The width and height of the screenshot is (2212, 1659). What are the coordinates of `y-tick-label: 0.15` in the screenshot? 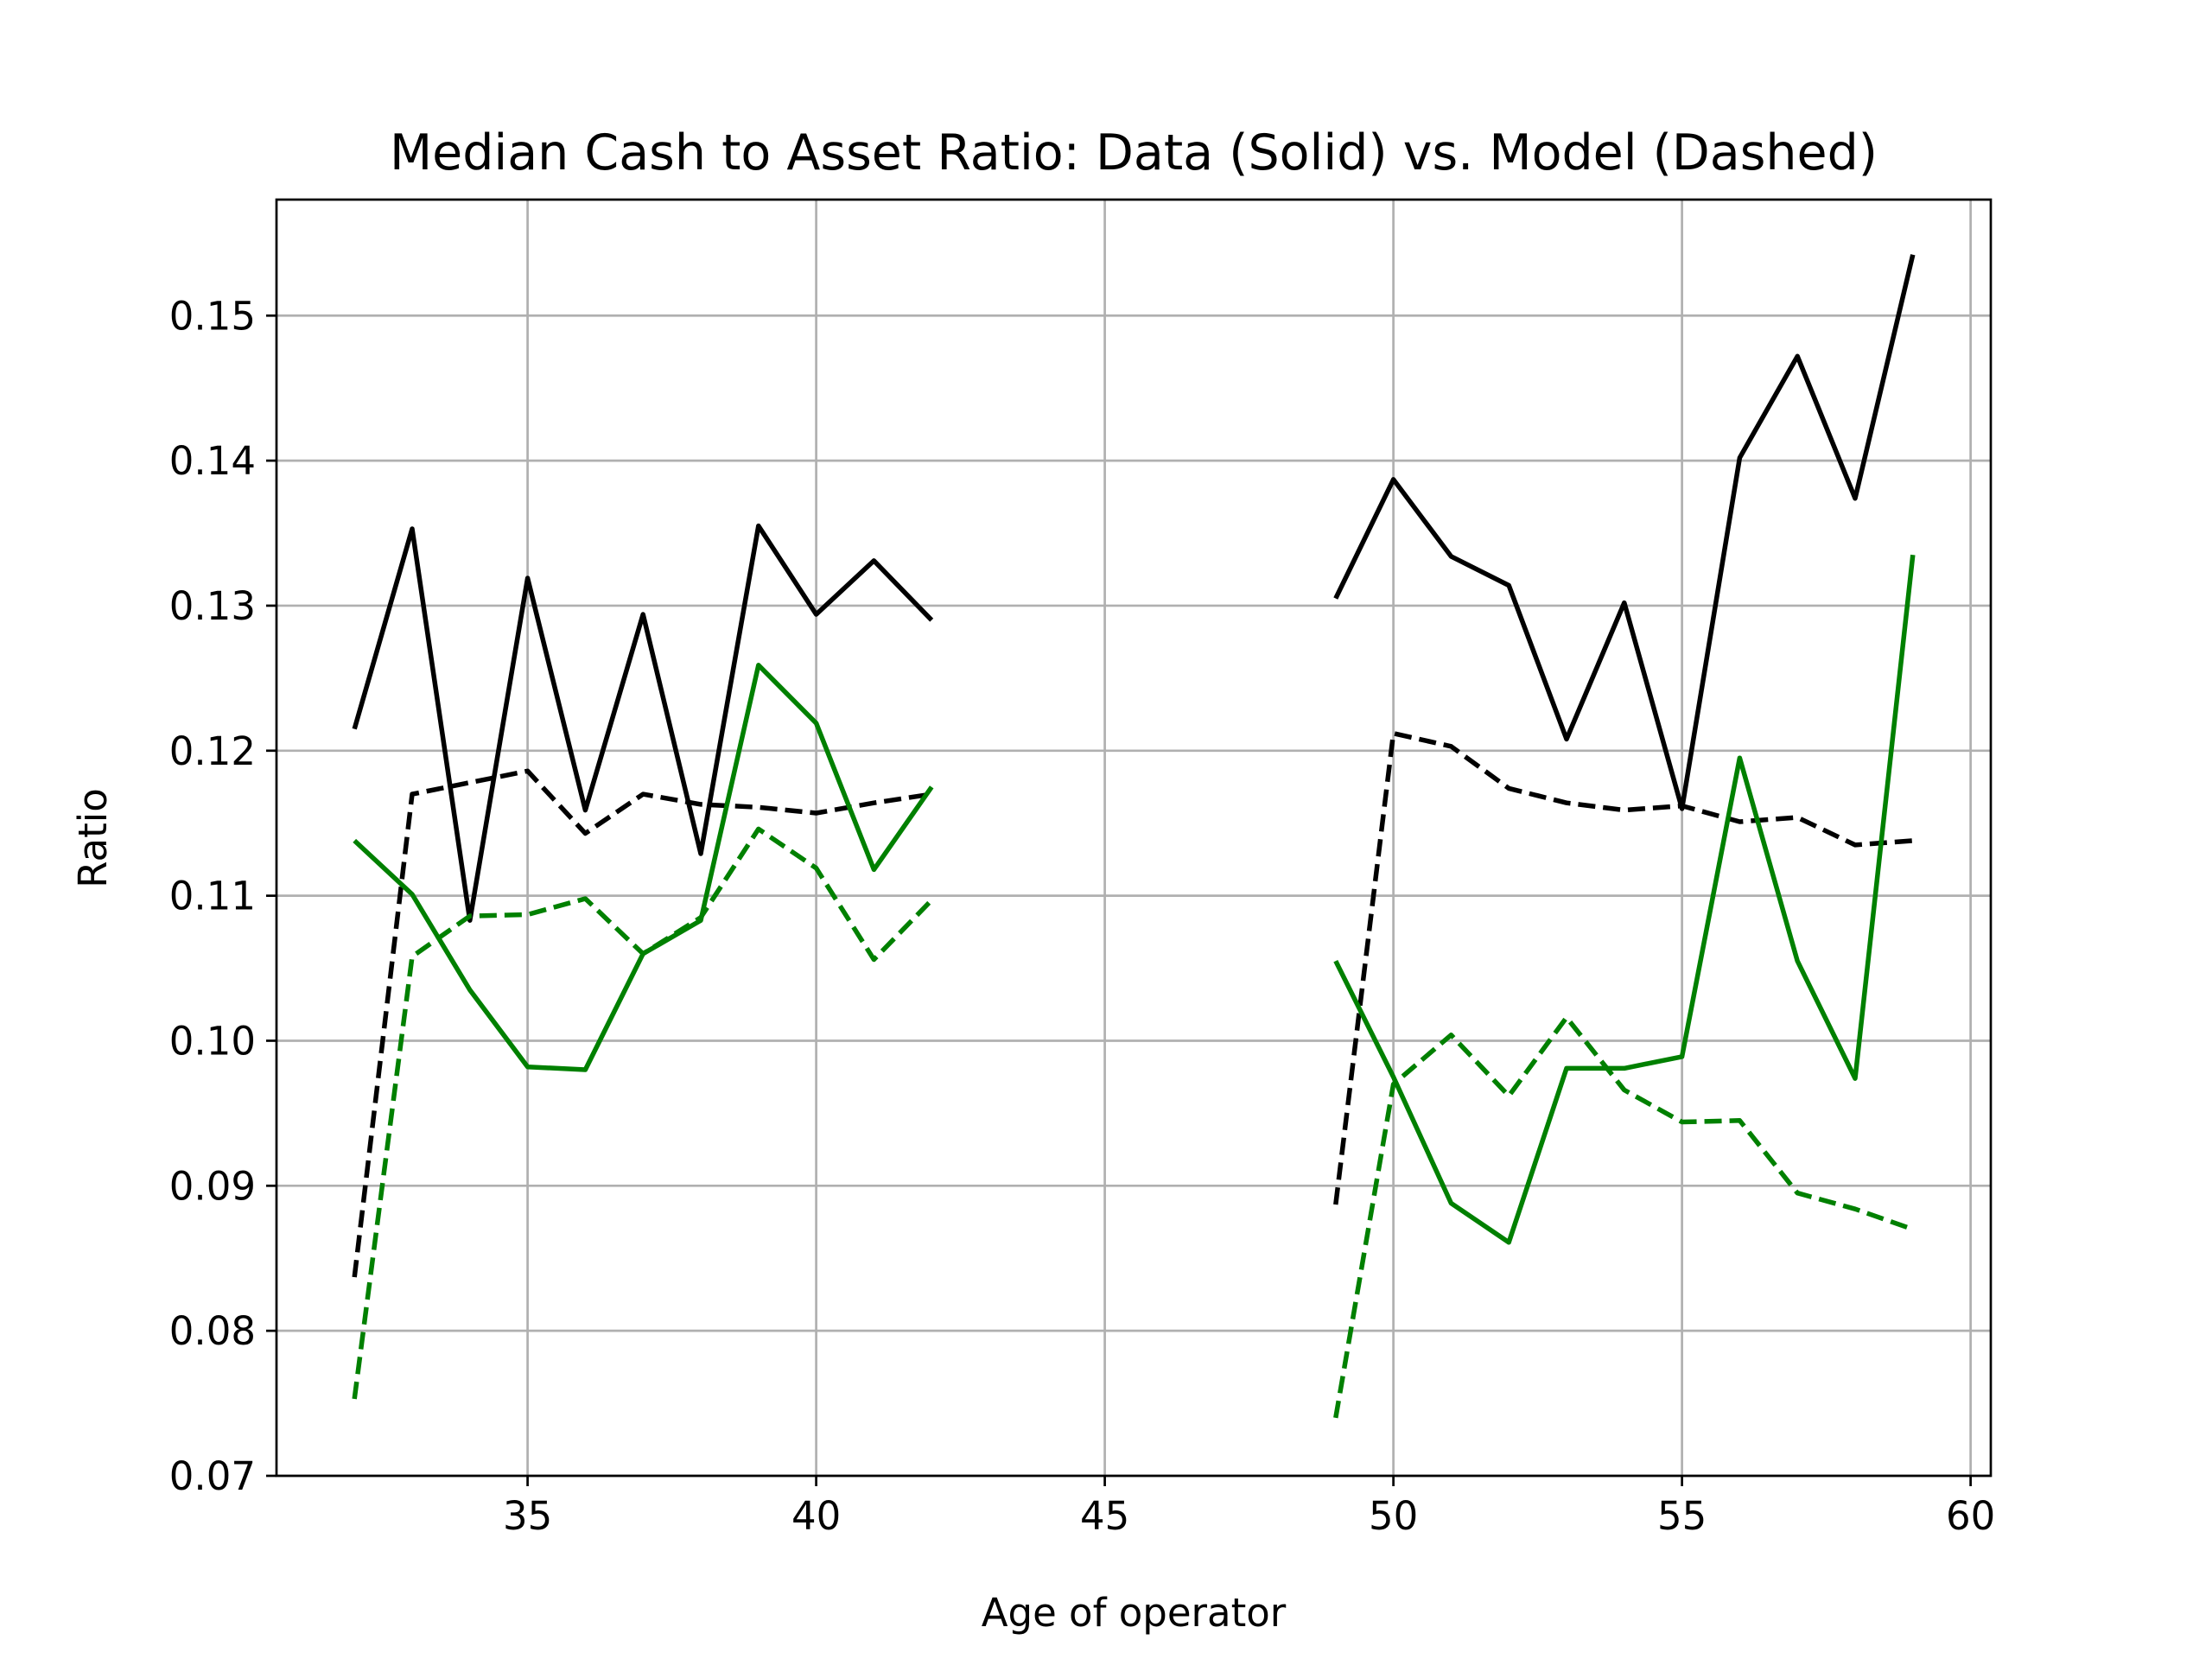 It's located at (212, 316).